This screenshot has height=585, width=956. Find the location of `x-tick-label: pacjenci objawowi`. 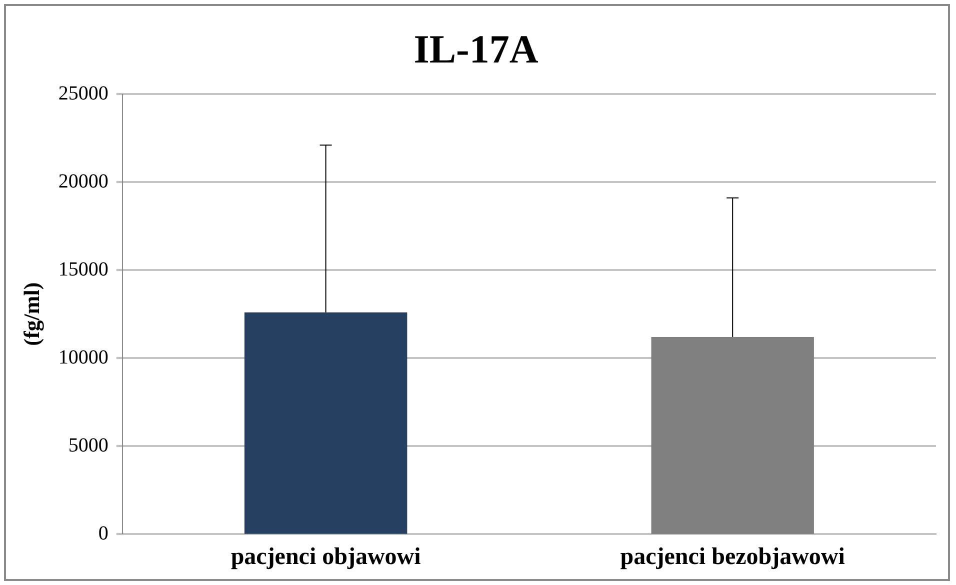

x-tick-label: pacjenci objawowi is located at coordinates (326, 557).